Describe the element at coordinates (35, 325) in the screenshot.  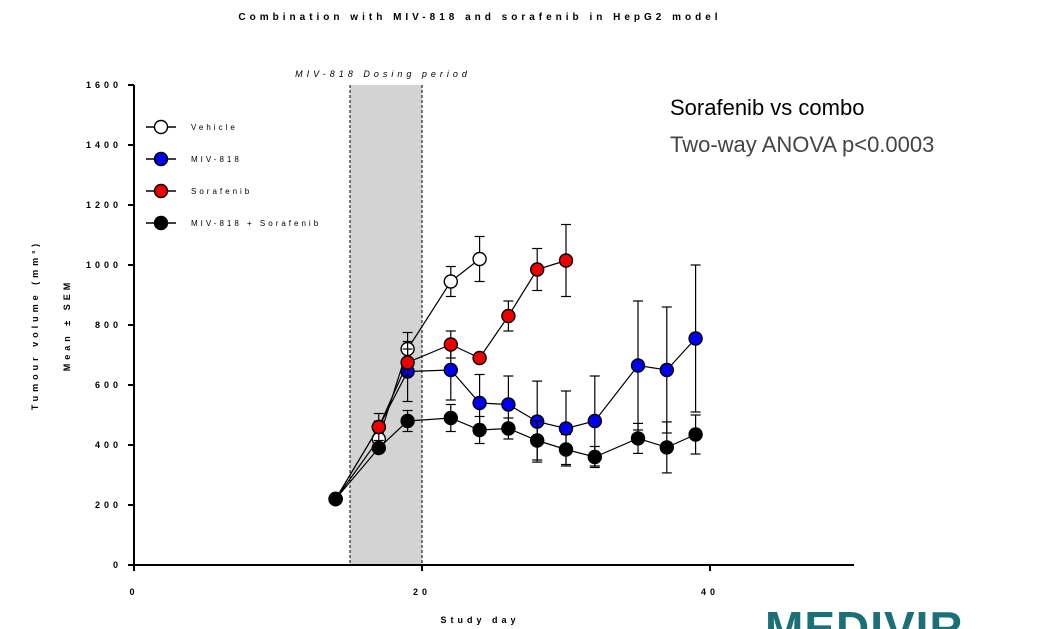
I see `y-axis-label: Tumour volume (mm³)` at that location.